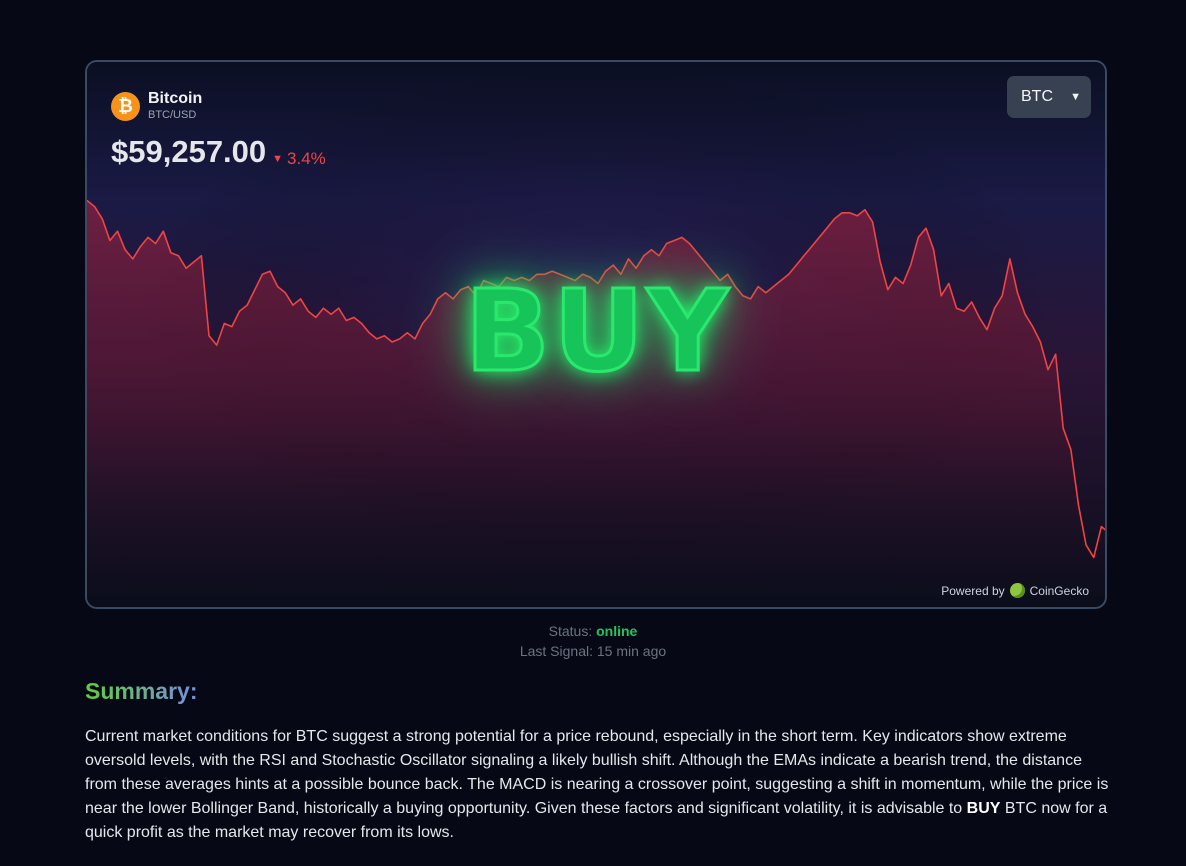 This screenshot has width=1186, height=866. I want to click on coin-name: Bitcoin, so click(175, 98).